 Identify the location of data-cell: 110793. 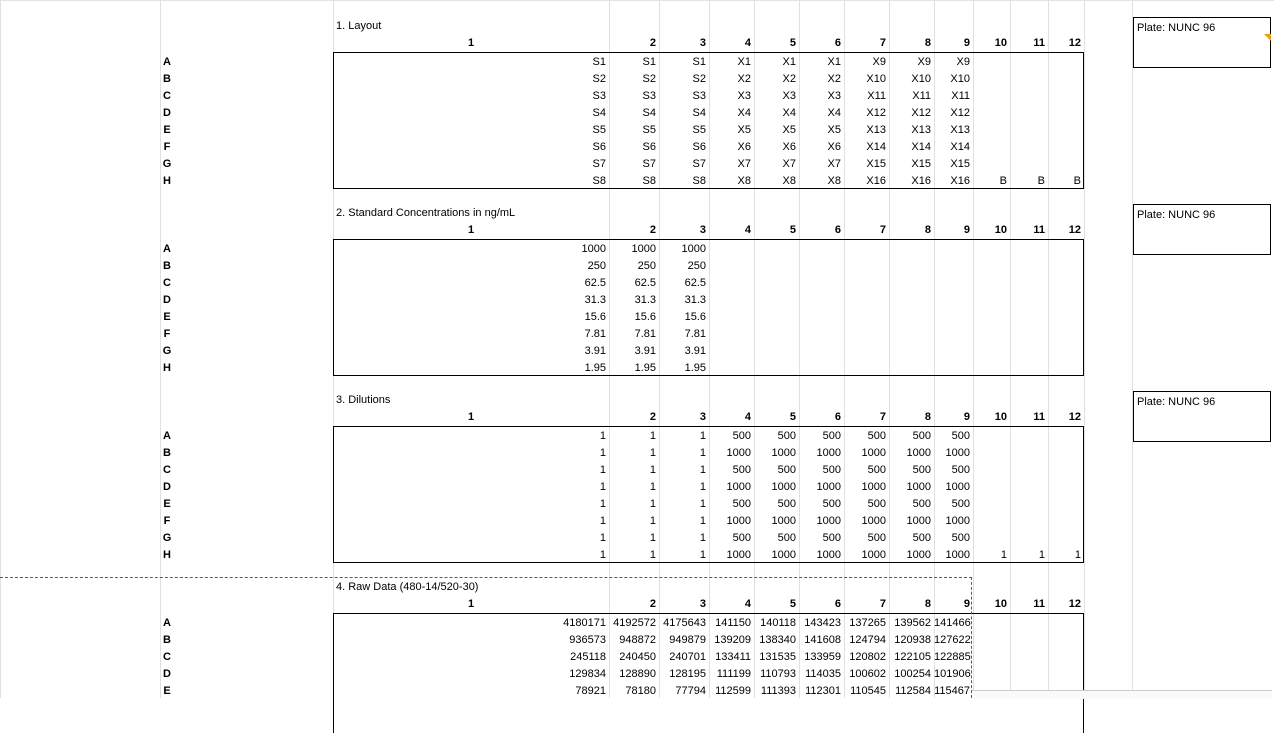
(778, 674).